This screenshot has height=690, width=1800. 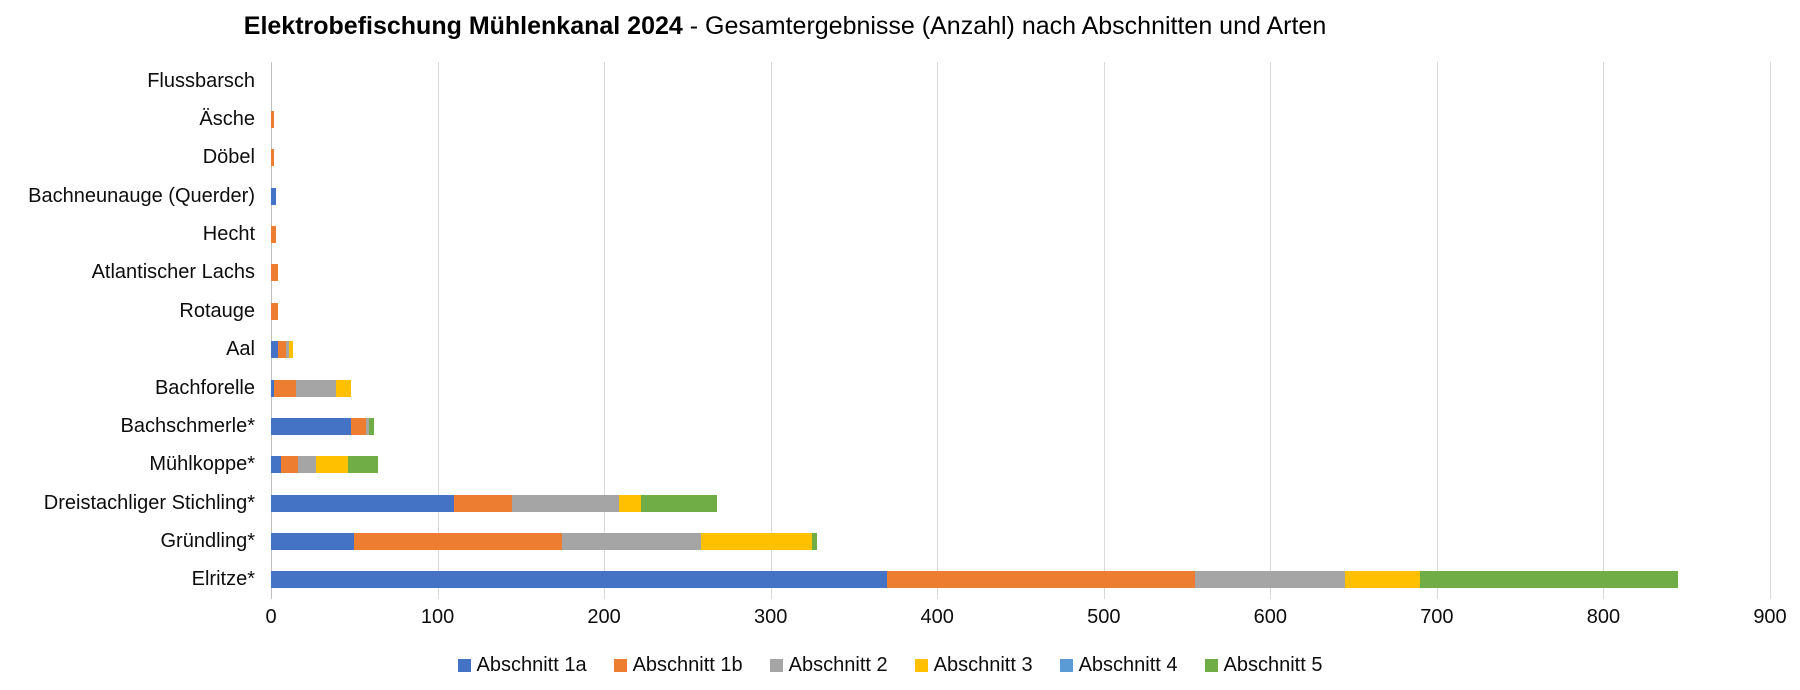 I want to click on category-label: Flussbarsch, so click(x=201, y=80).